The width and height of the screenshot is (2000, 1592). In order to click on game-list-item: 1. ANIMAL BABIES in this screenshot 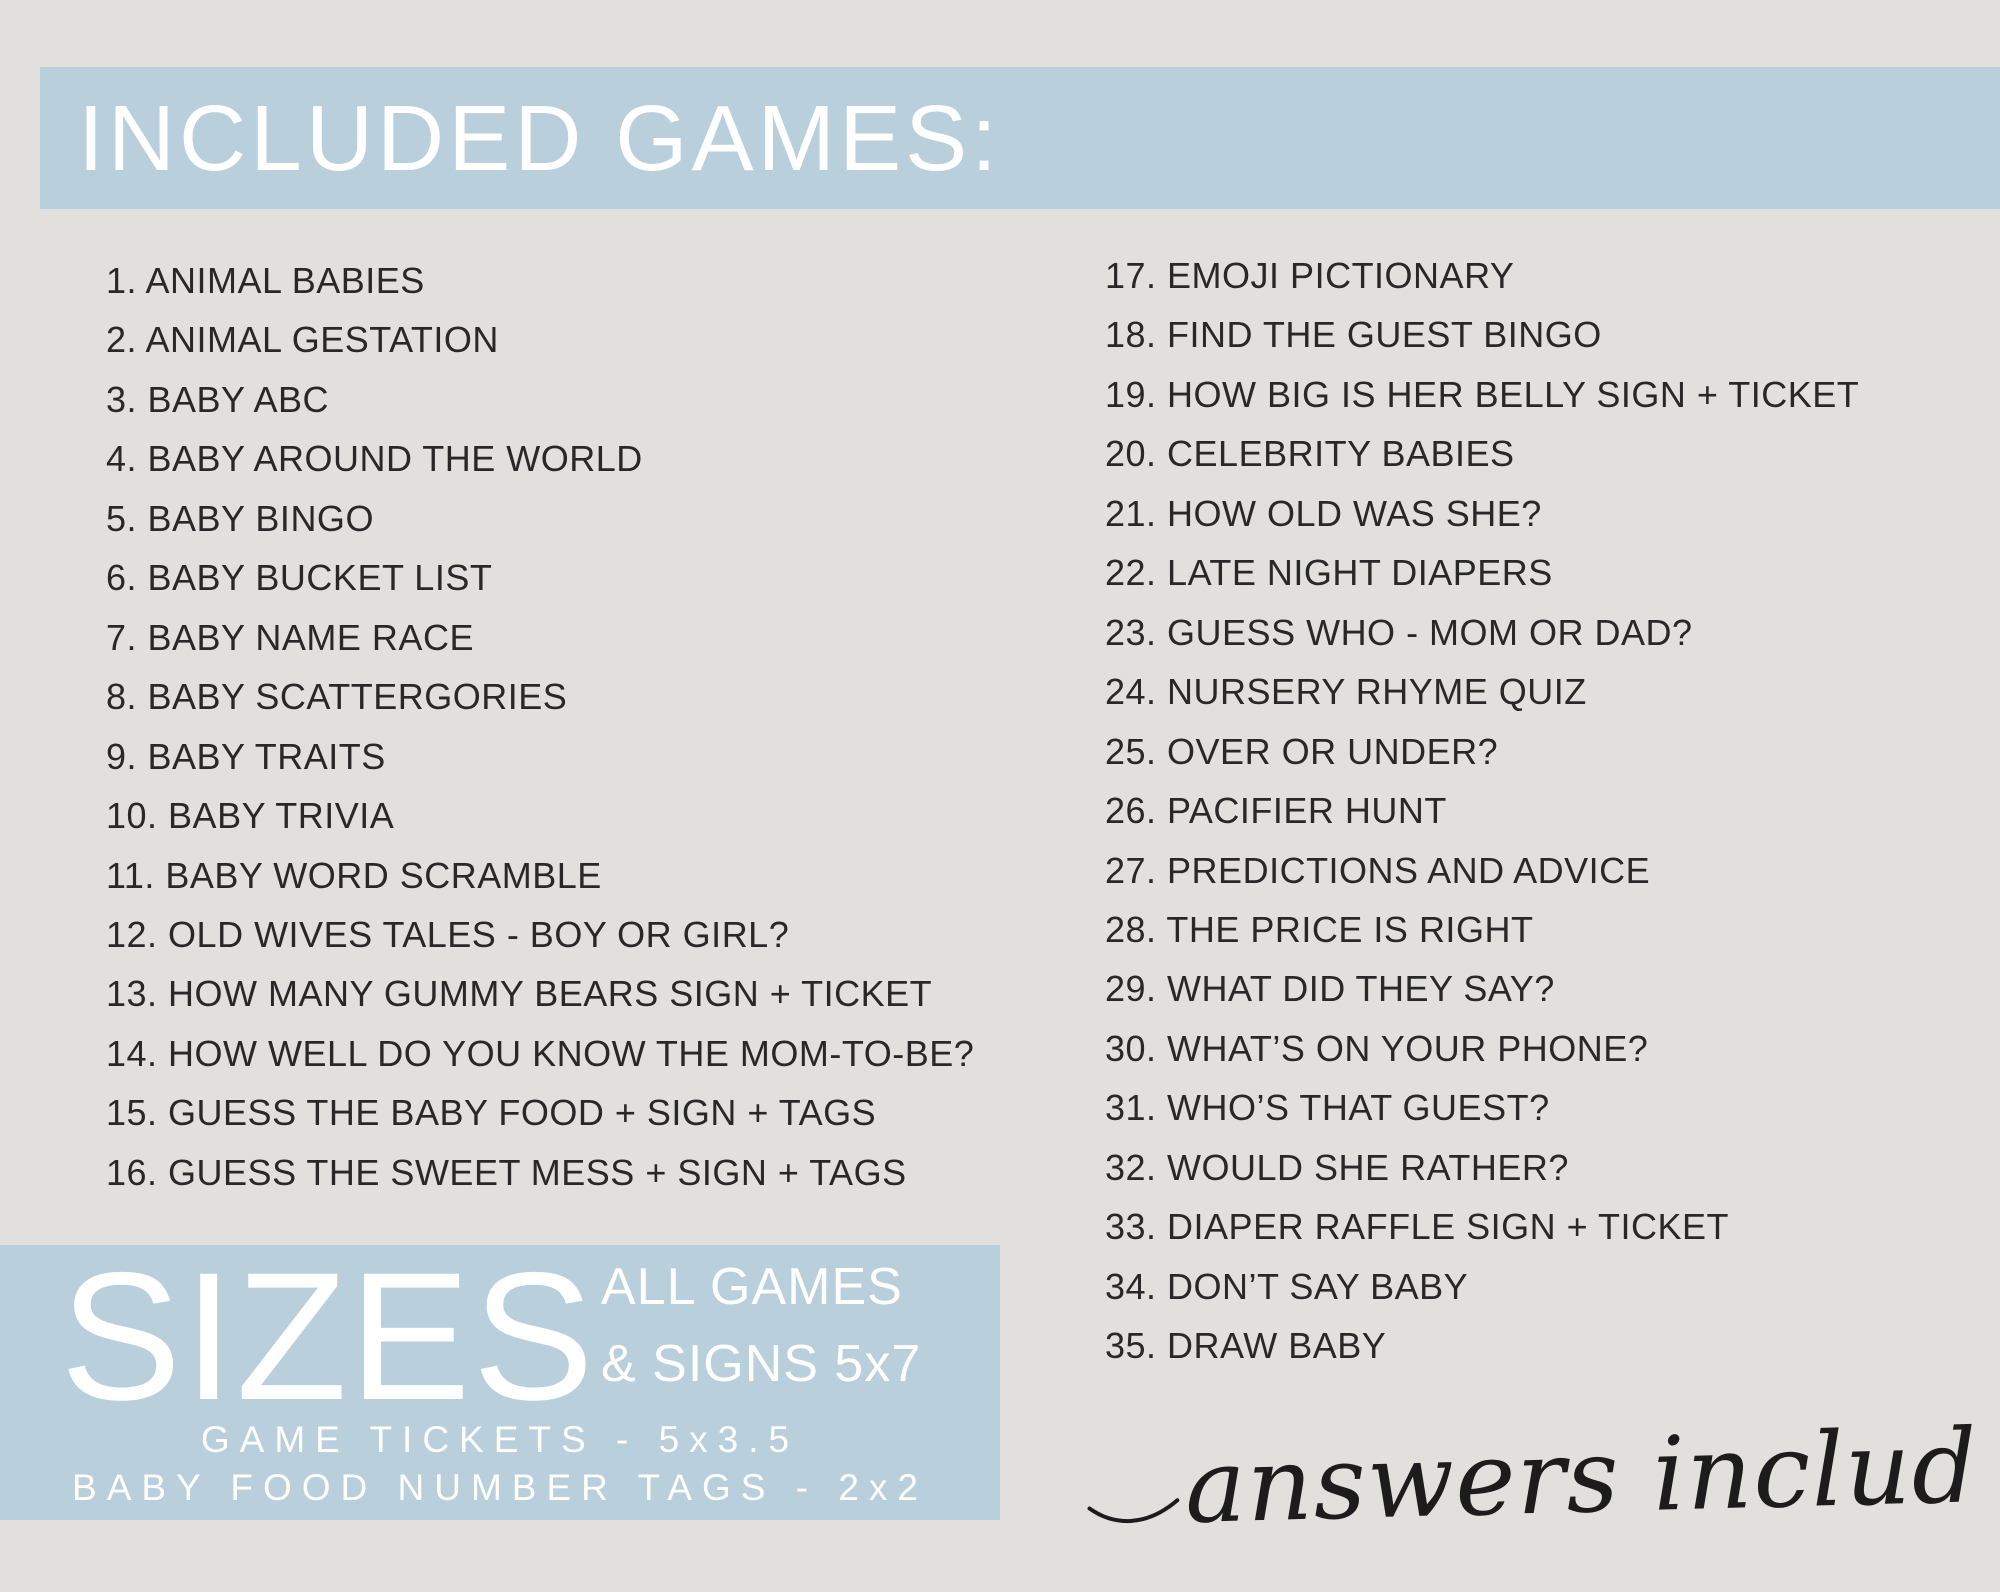, I will do `click(265, 280)`.